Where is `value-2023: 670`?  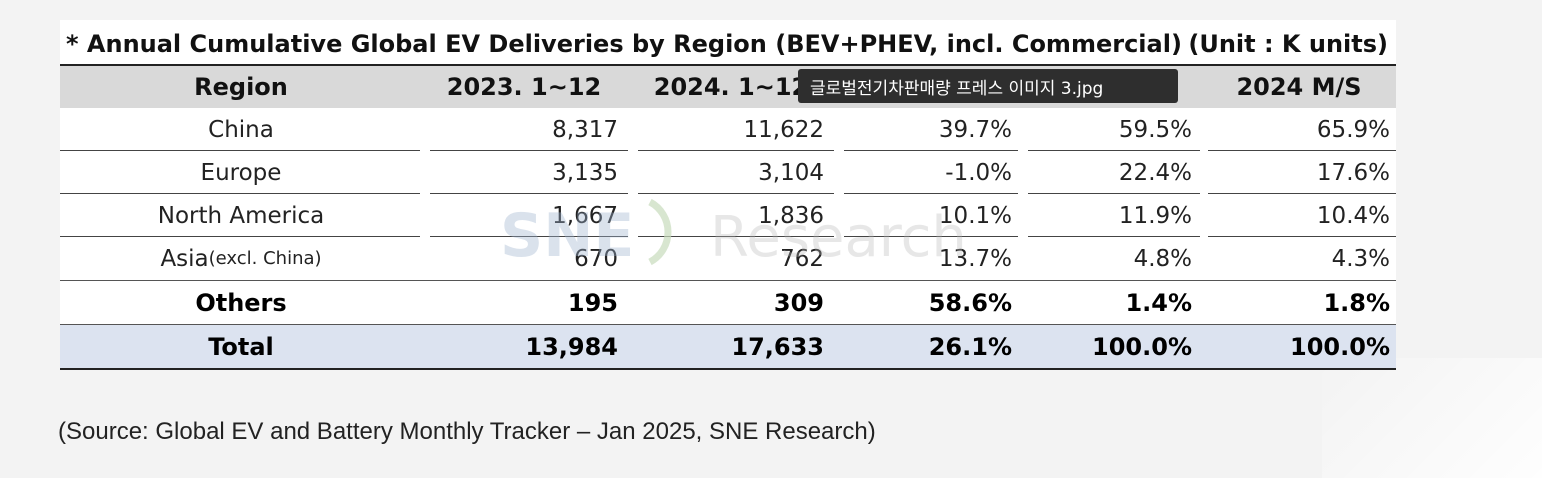 value-2023: 670 is located at coordinates (596, 258).